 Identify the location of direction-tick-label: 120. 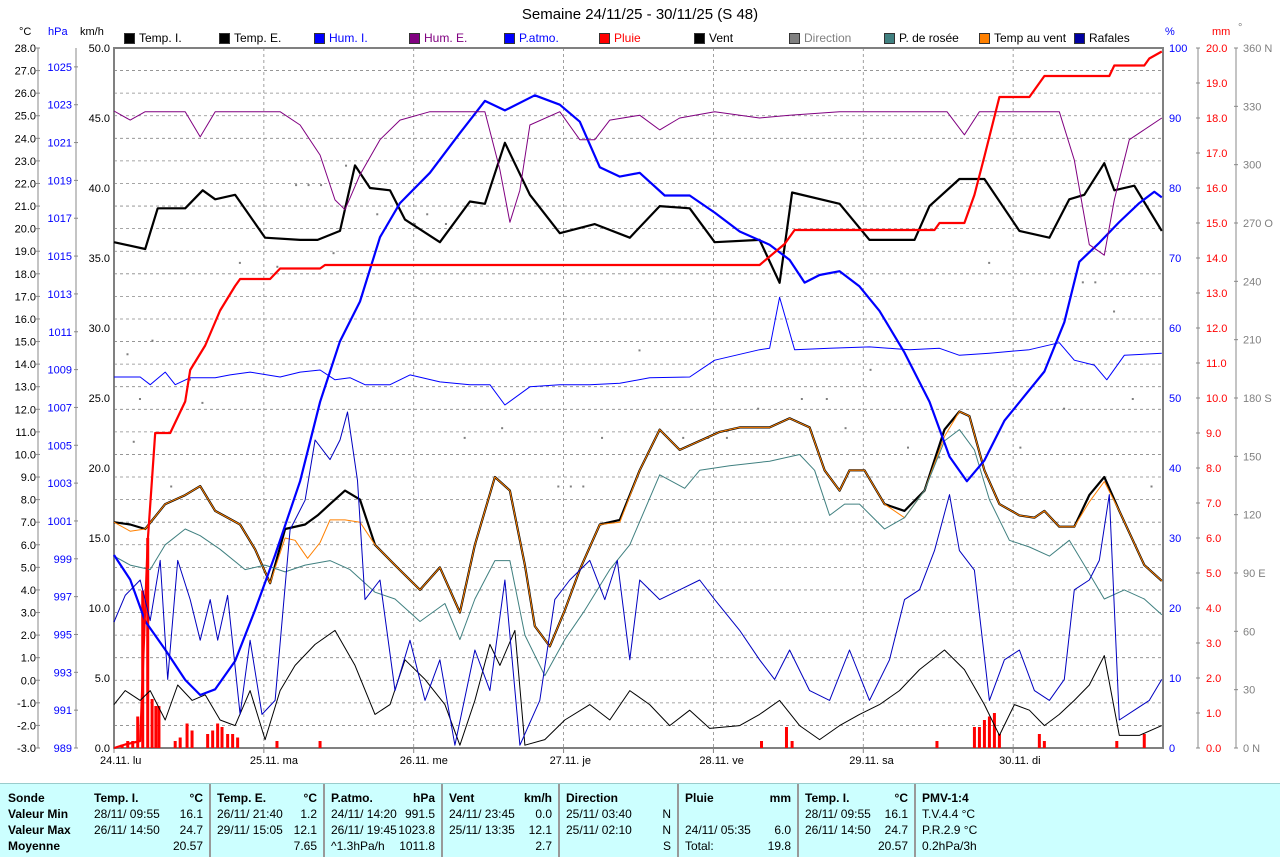
(1252, 516).